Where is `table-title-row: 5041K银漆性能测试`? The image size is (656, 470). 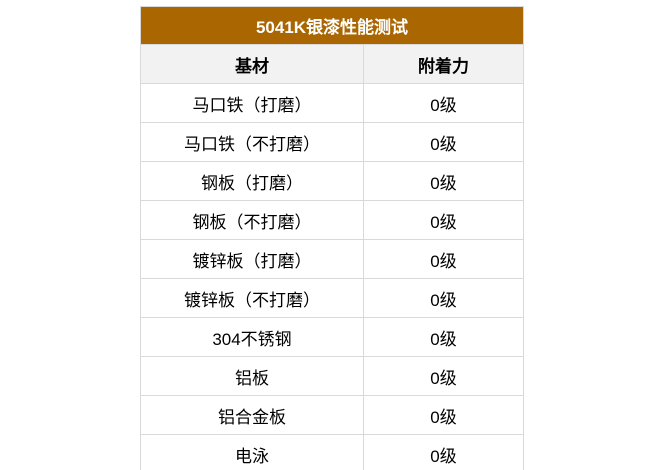 table-title-row: 5041K银漆性能测试 is located at coordinates (332, 25).